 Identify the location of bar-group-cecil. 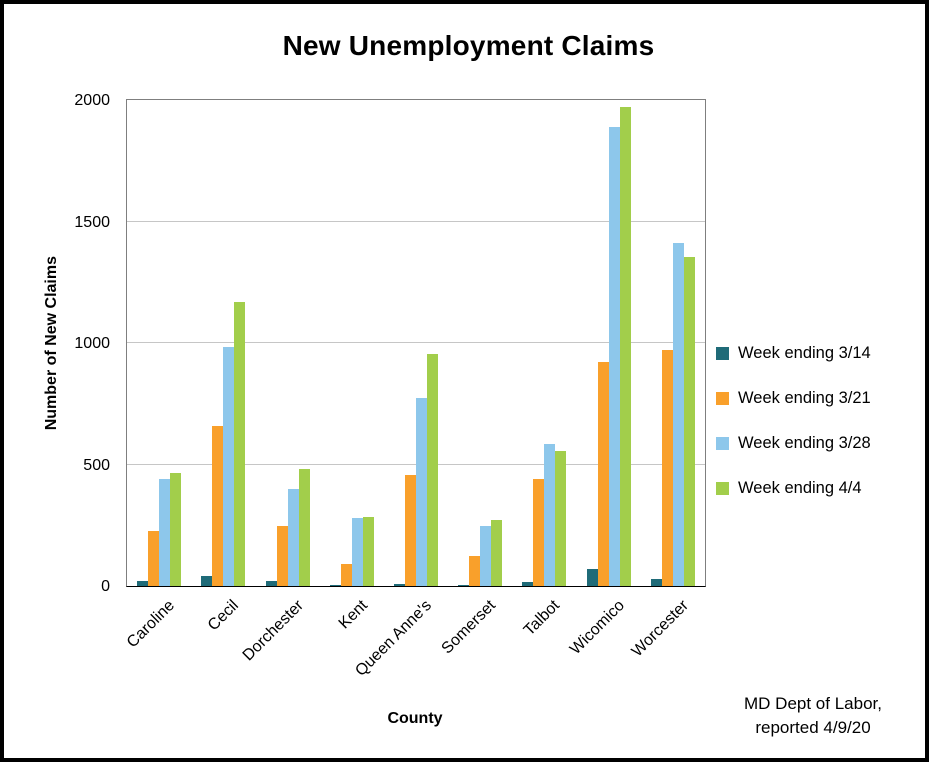
(223, 443).